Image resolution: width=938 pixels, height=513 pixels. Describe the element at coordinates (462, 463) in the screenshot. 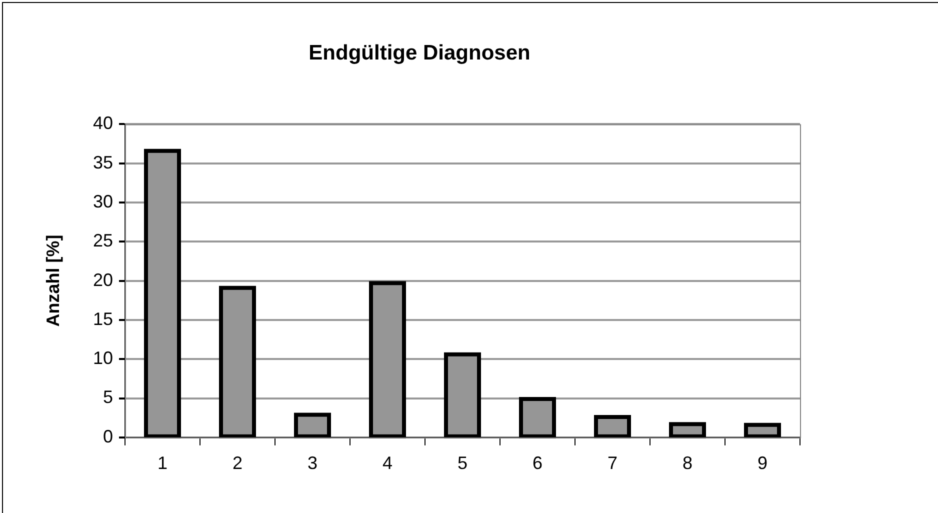

I see `x-tick-label: 5` at that location.